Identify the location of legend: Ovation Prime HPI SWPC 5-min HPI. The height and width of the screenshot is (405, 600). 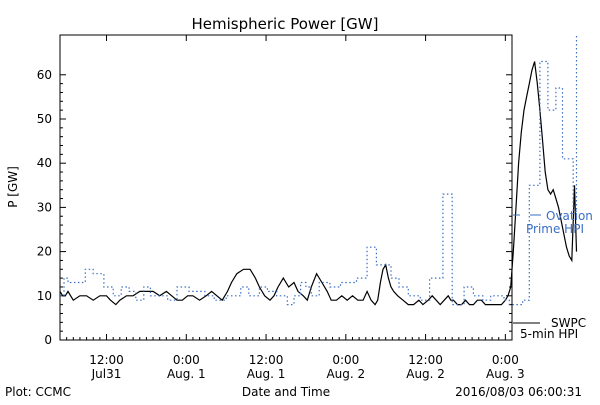
(553, 275).